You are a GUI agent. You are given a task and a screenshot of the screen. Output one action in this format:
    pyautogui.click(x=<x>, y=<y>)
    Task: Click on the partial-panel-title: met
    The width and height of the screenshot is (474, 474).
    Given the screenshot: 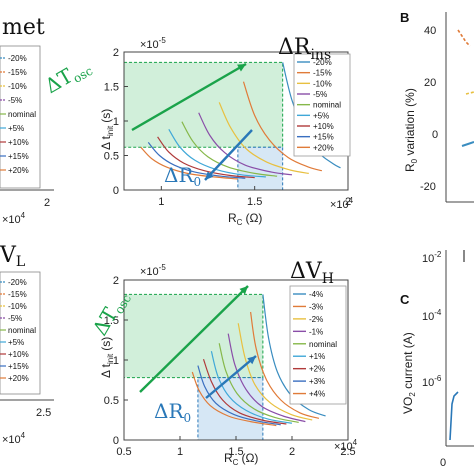 What is the action you would take?
    pyautogui.click(x=23, y=27)
    